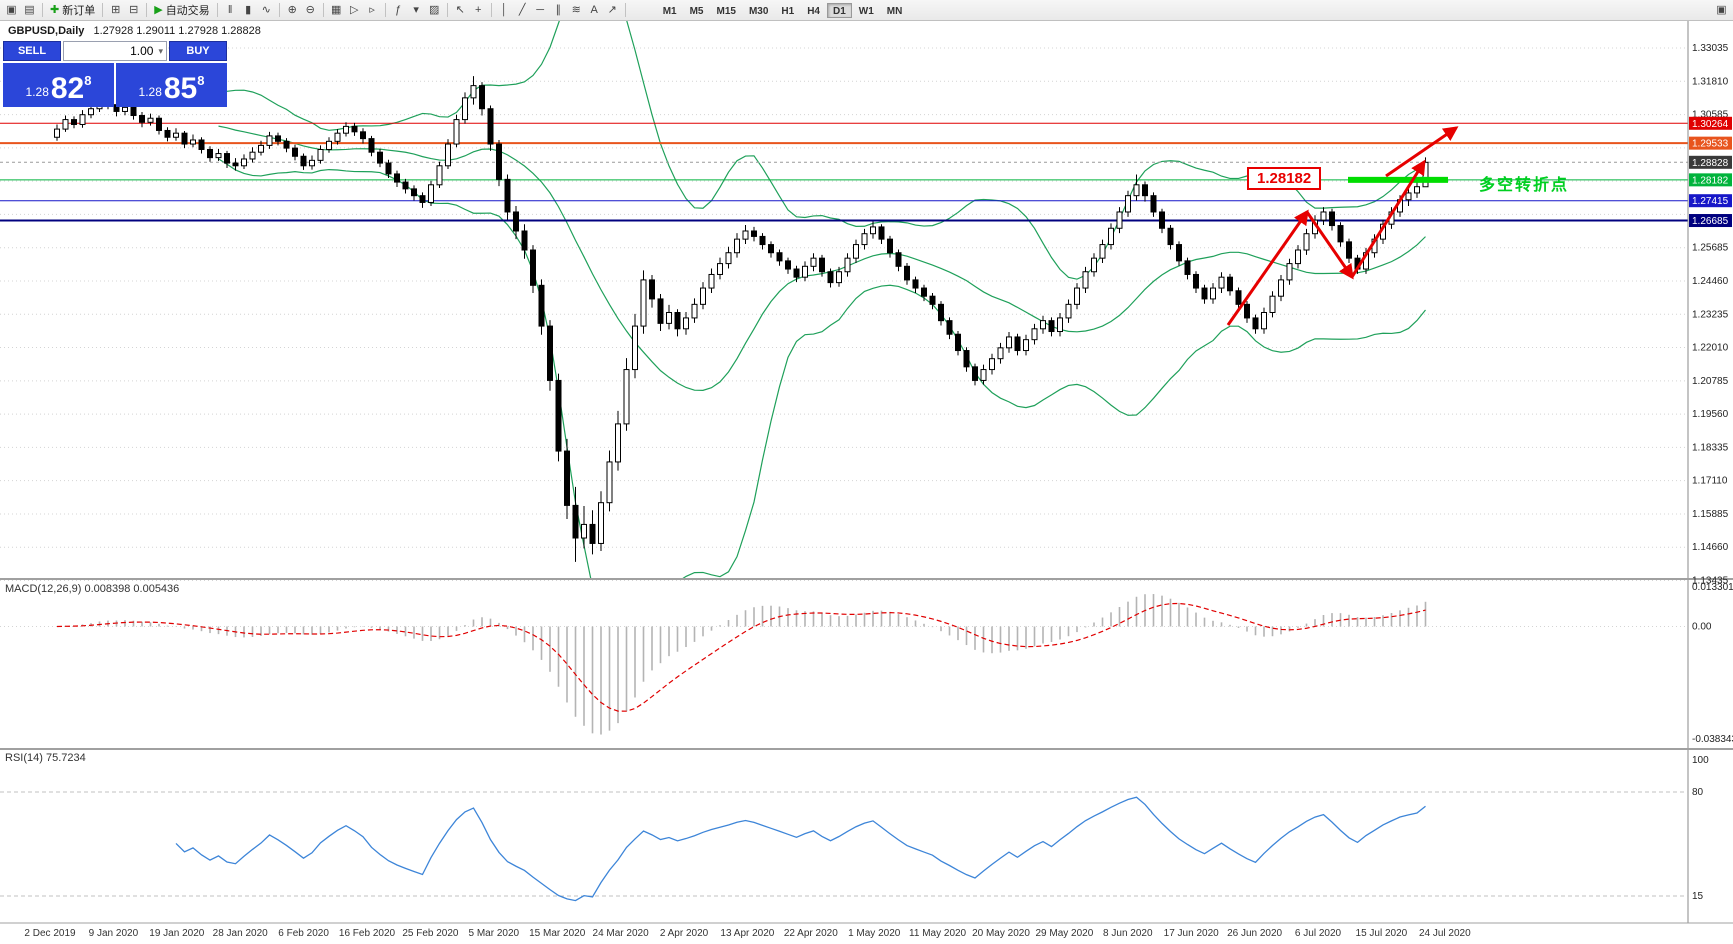 Image resolution: width=1733 pixels, height=944 pixels. What do you see at coordinates (839, 10) in the screenshot?
I see `timeframe-d1: D1` at bounding box center [839, 10].